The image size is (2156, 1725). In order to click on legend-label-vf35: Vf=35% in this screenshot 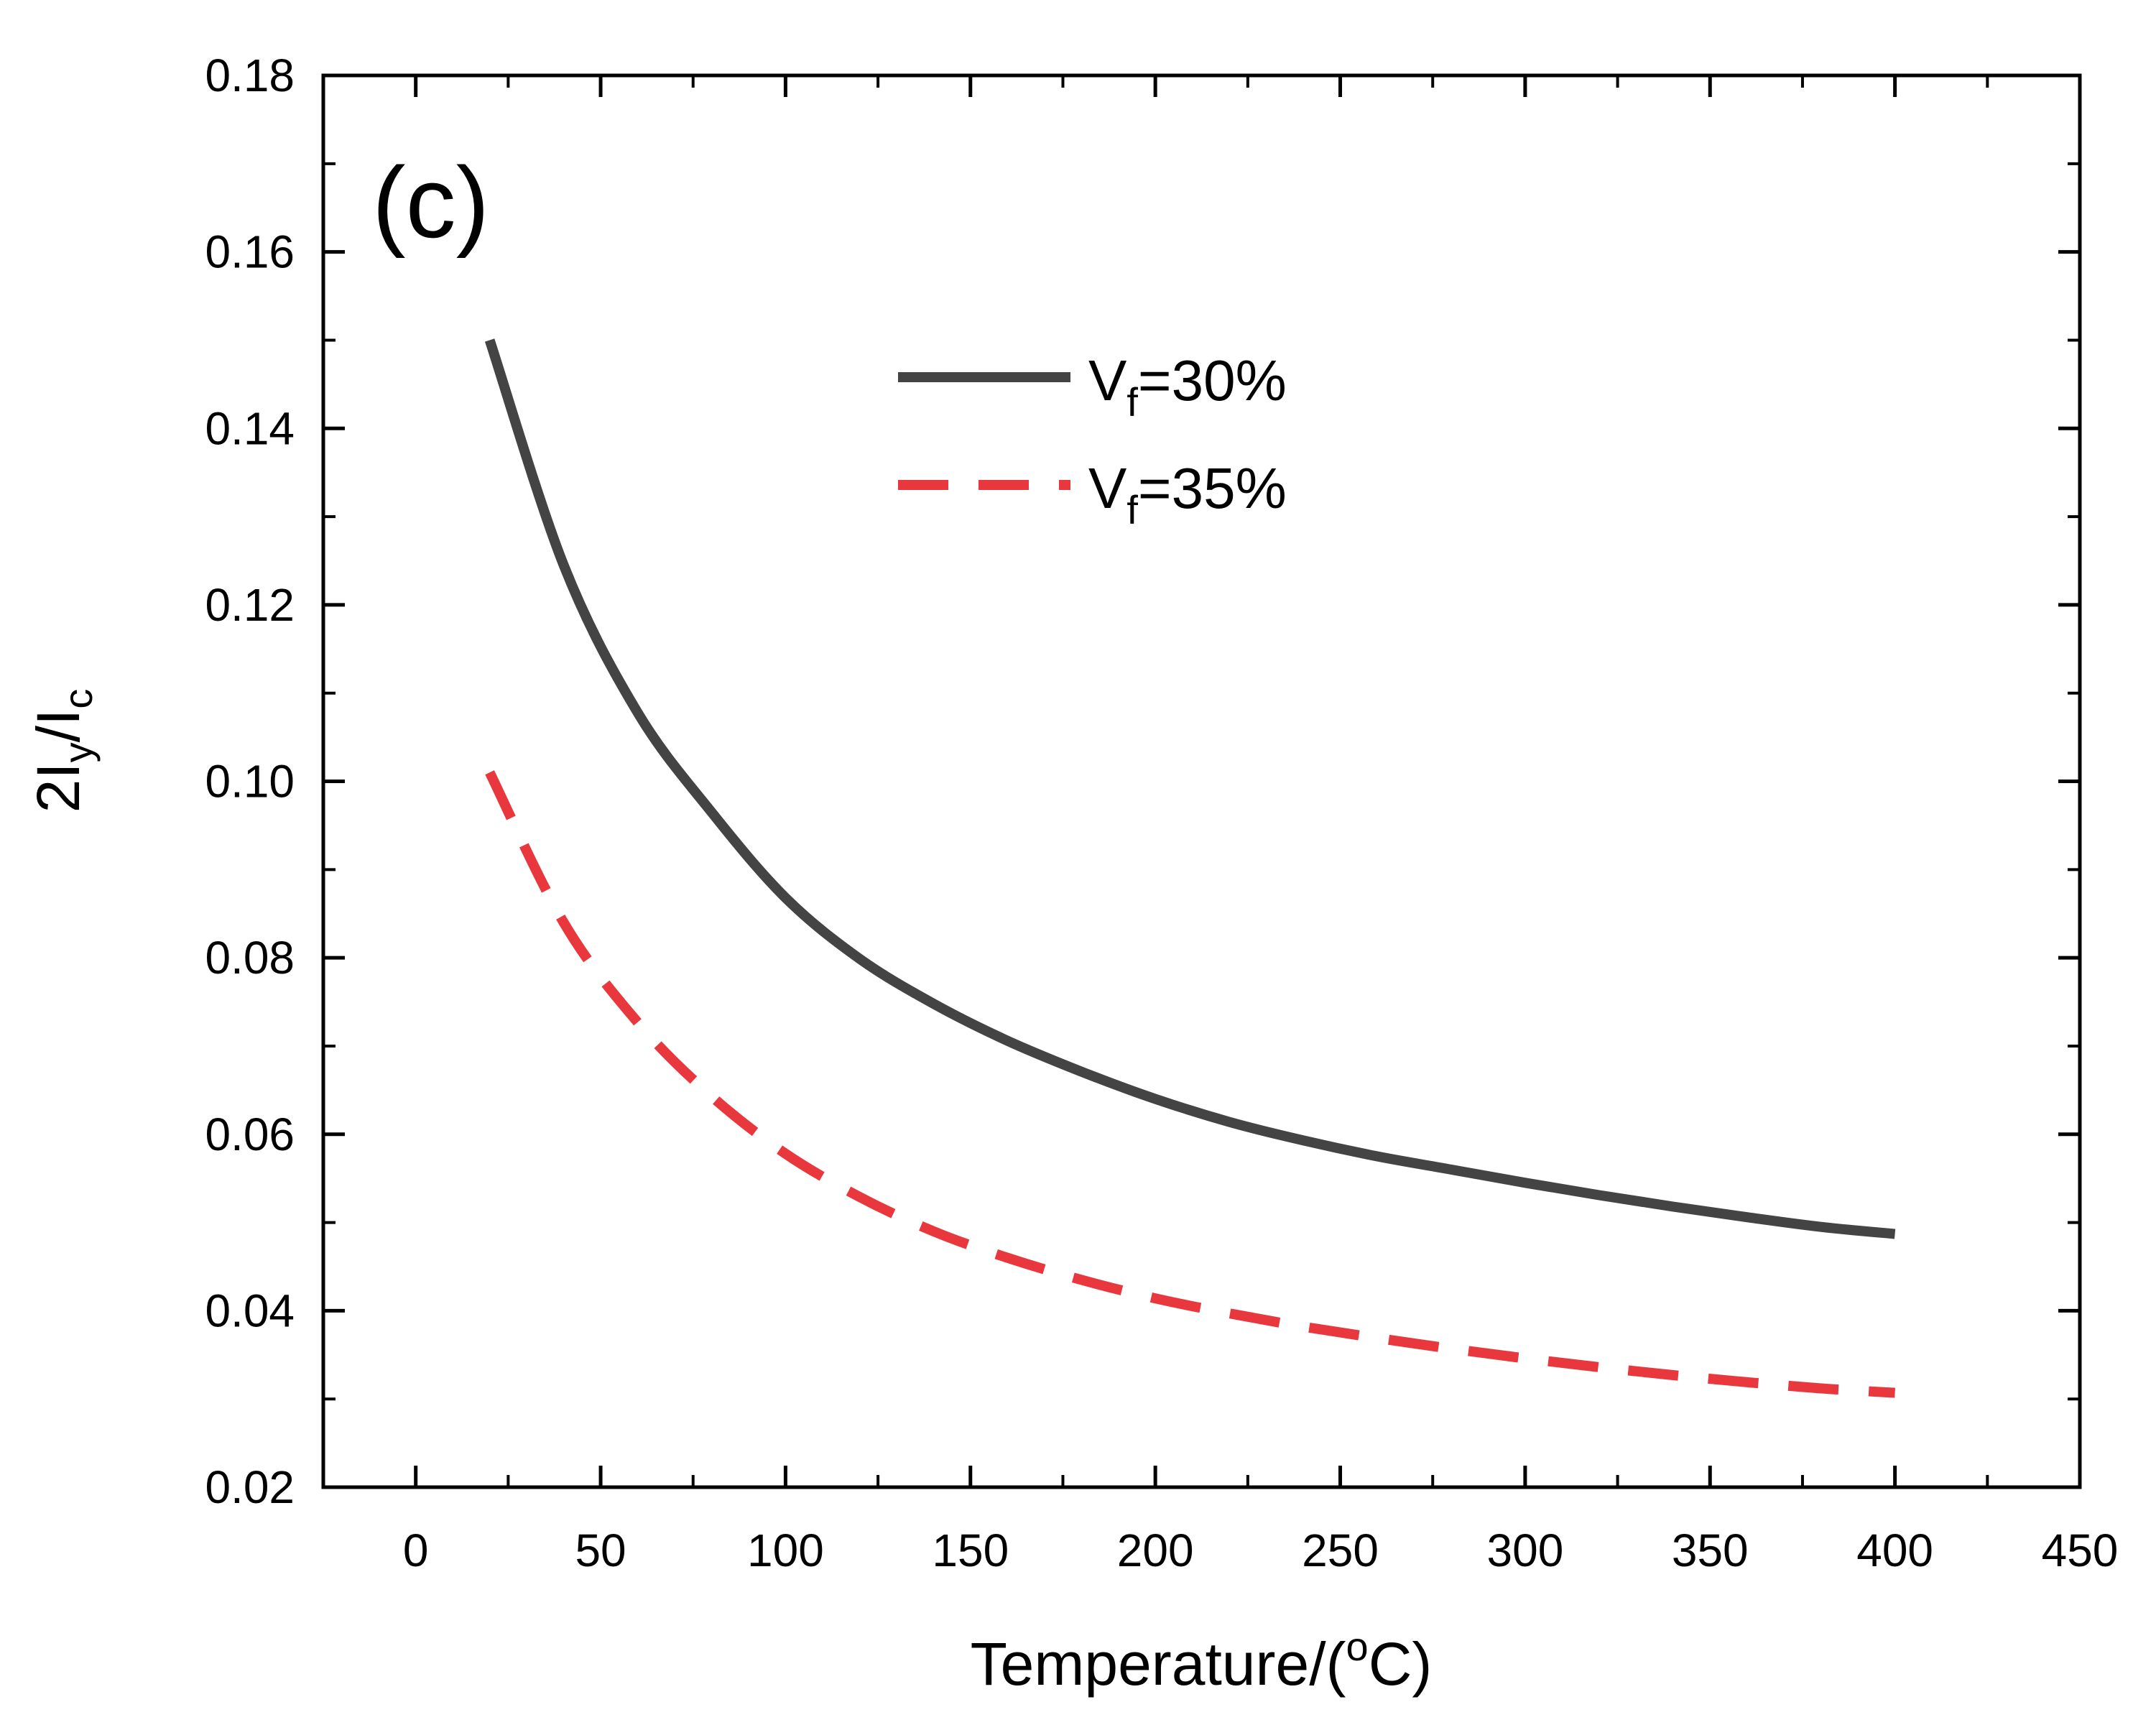, I will do `click(1187, 494)`.